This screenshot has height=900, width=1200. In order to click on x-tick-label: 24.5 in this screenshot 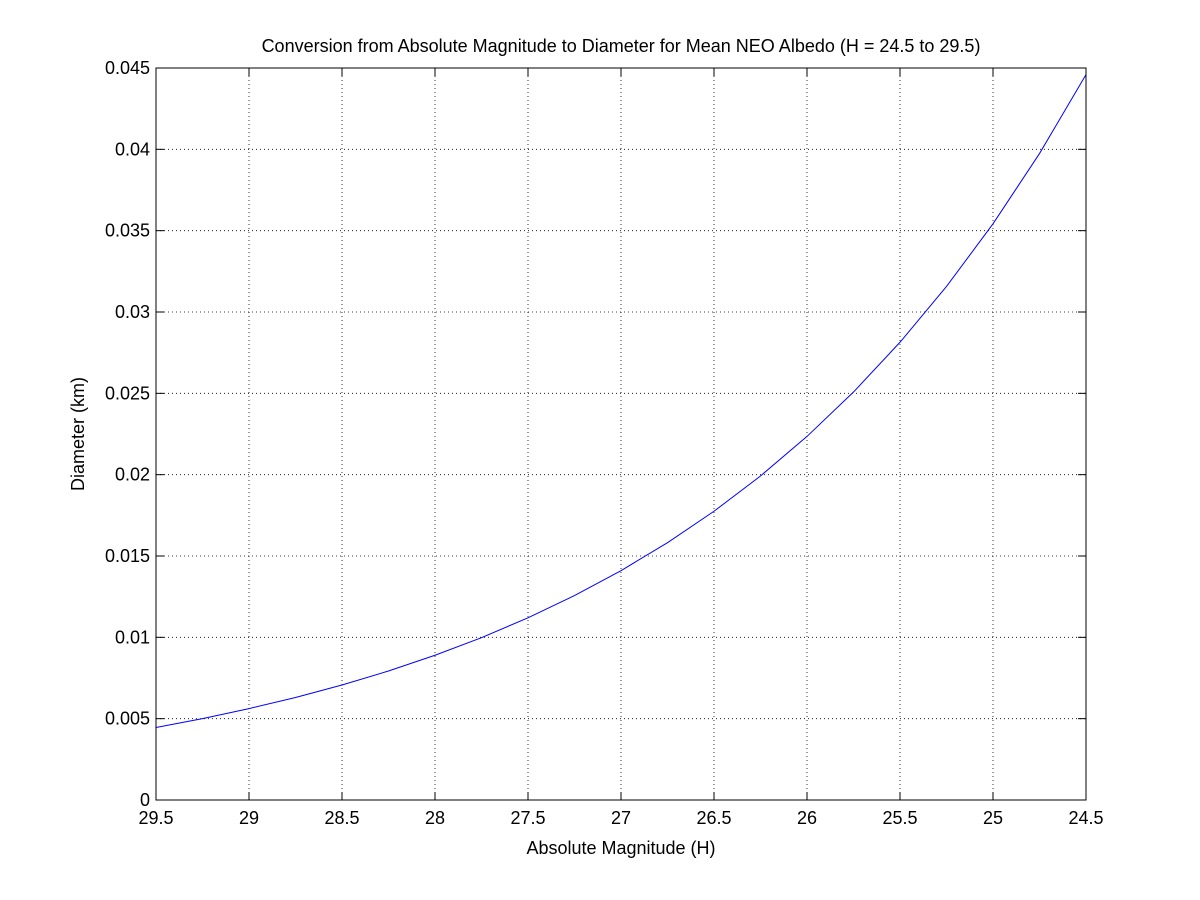, I will do `click(1085, 818)`.